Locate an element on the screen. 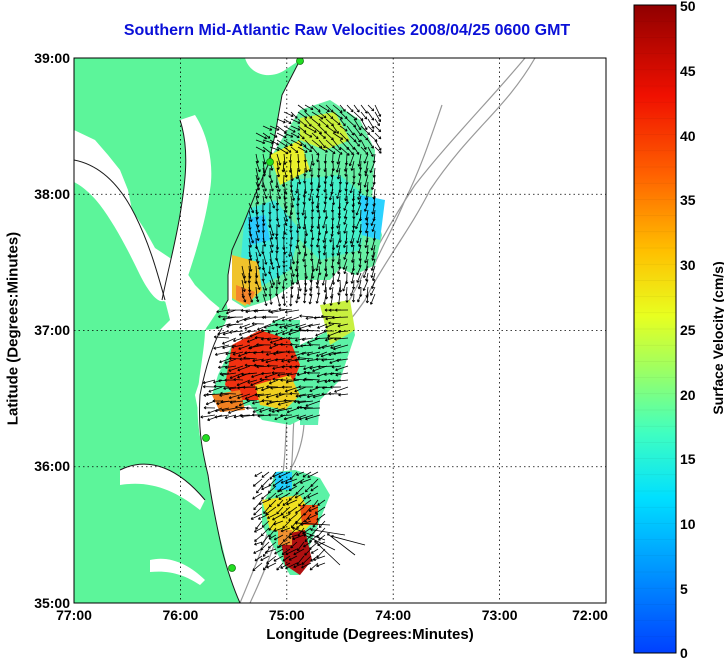 The width and height of the screenshot is (724, 659). colorbar-ticks: 50 45 40 35 30 25 20 15 10 5 0 is located at coordinates (688, 329).